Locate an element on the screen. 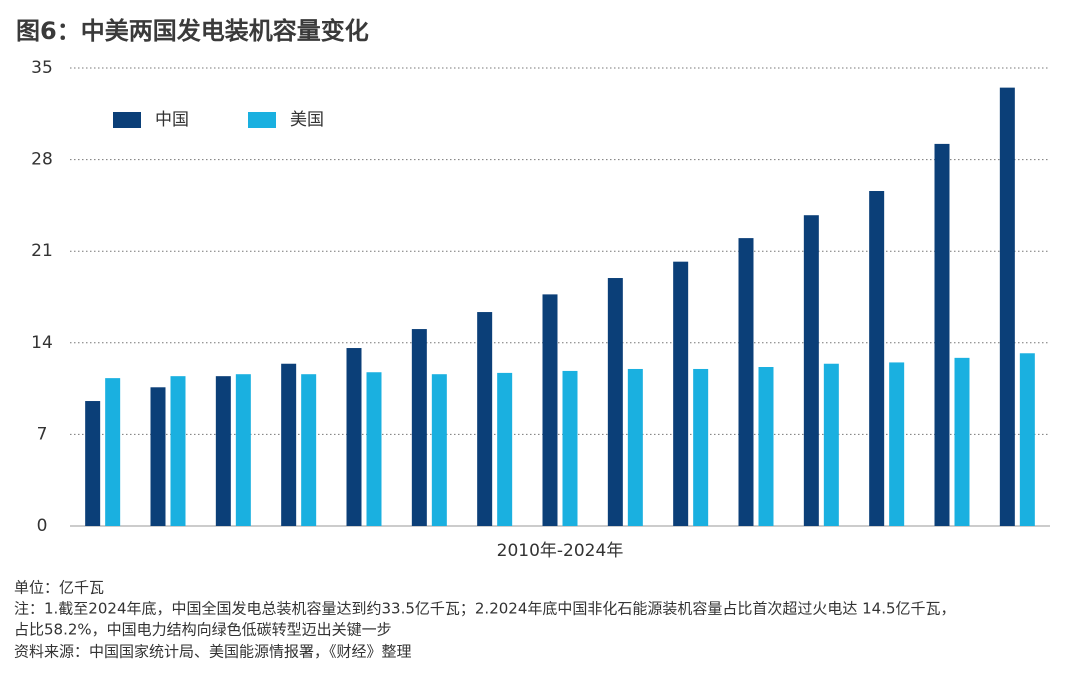 The height and width of the screenshot is (687, 1080). unit-note: 单位：亿千瓦 is located at coordinates (59, 588).